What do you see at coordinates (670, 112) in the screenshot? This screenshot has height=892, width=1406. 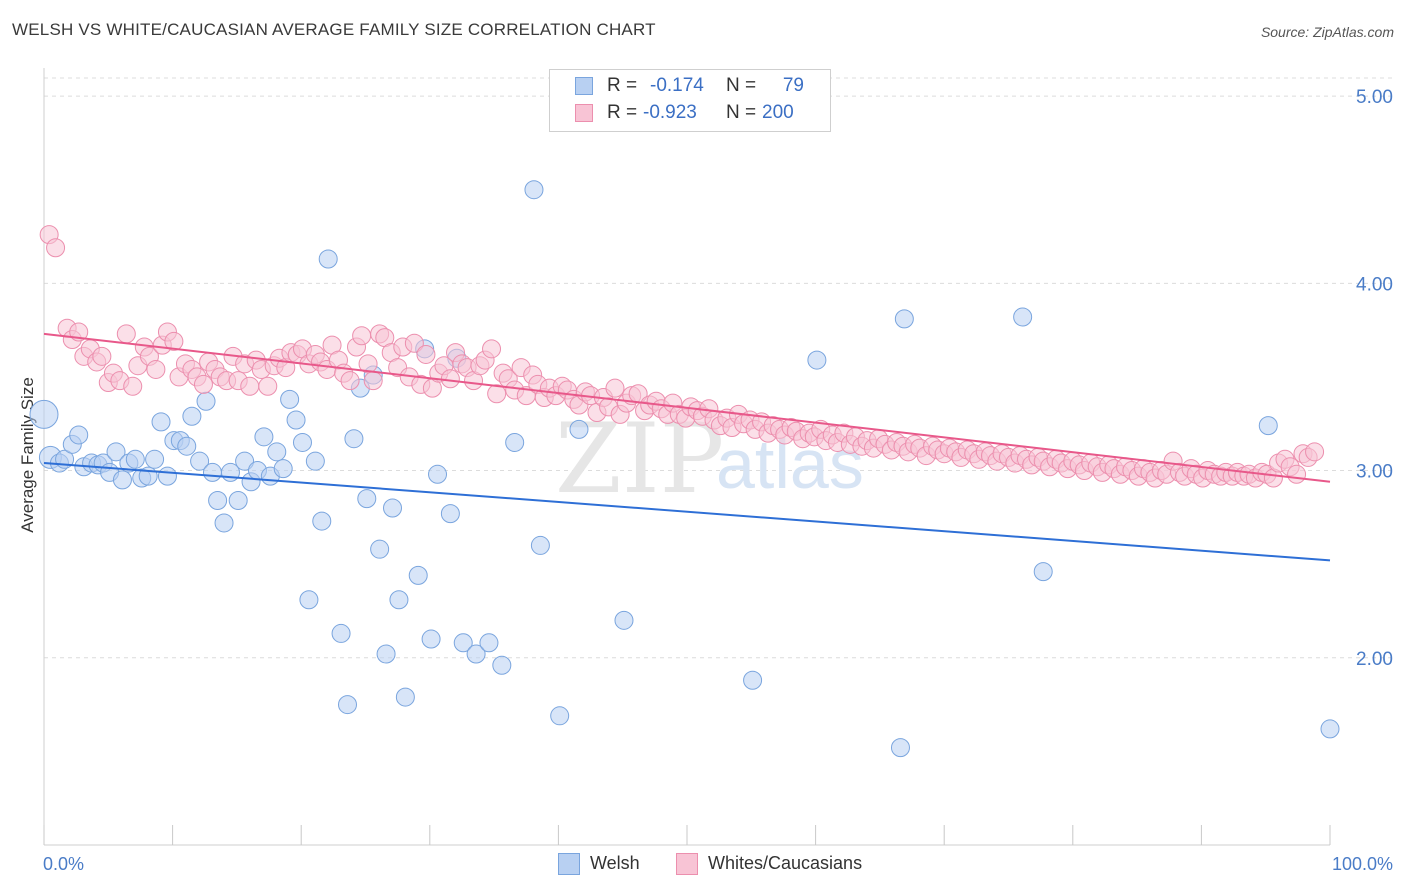 I see `white-r-value: -0.923` at bounding box center [670, 112].